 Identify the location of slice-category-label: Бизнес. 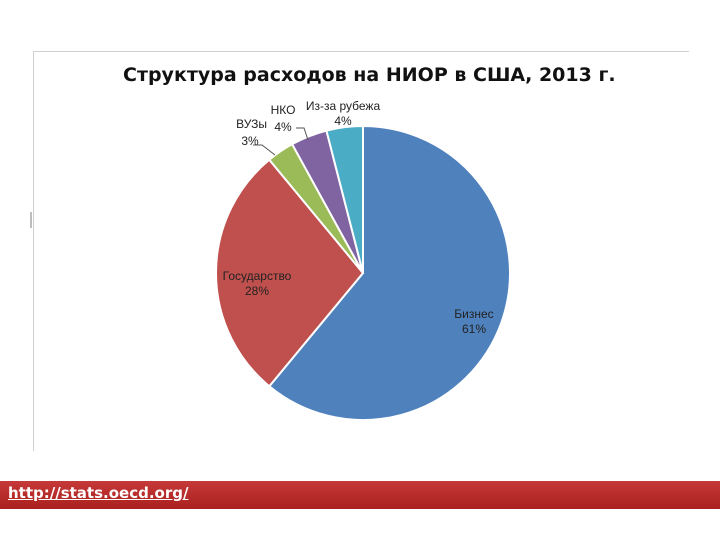
(473, 314).